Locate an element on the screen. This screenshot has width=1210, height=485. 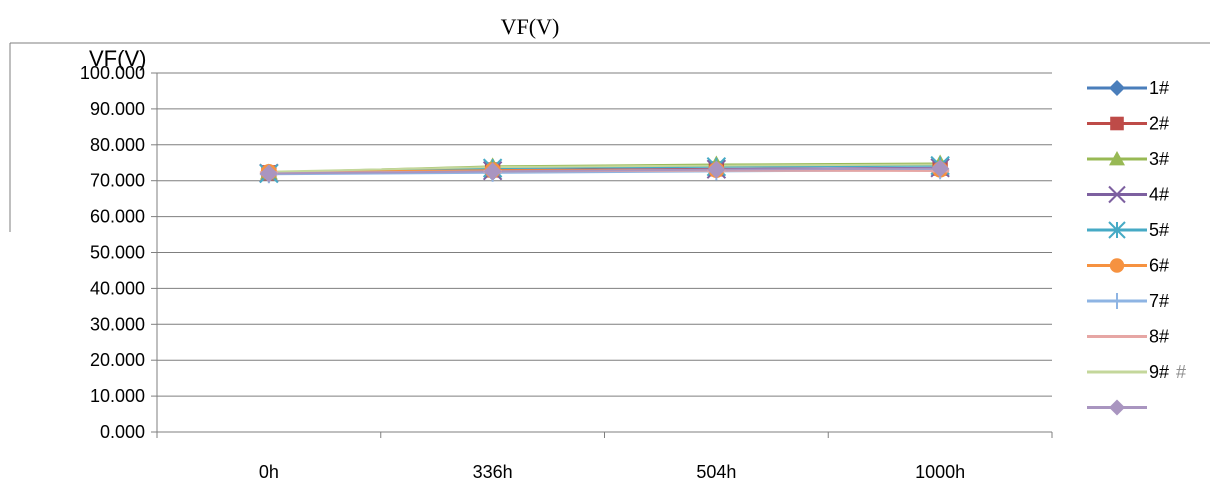
y-tick-label: 100.000 is located at coordinates (112, 73).